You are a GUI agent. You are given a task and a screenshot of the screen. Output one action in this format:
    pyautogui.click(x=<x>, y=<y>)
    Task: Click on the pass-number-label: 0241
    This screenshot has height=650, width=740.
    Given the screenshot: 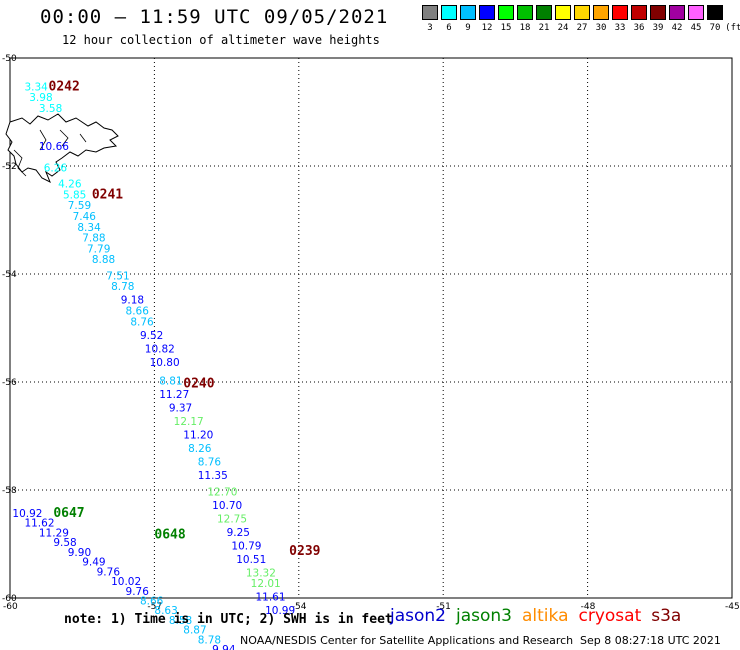 What is the action you would take?
    pyautogui.click(x=107, y=194)
    